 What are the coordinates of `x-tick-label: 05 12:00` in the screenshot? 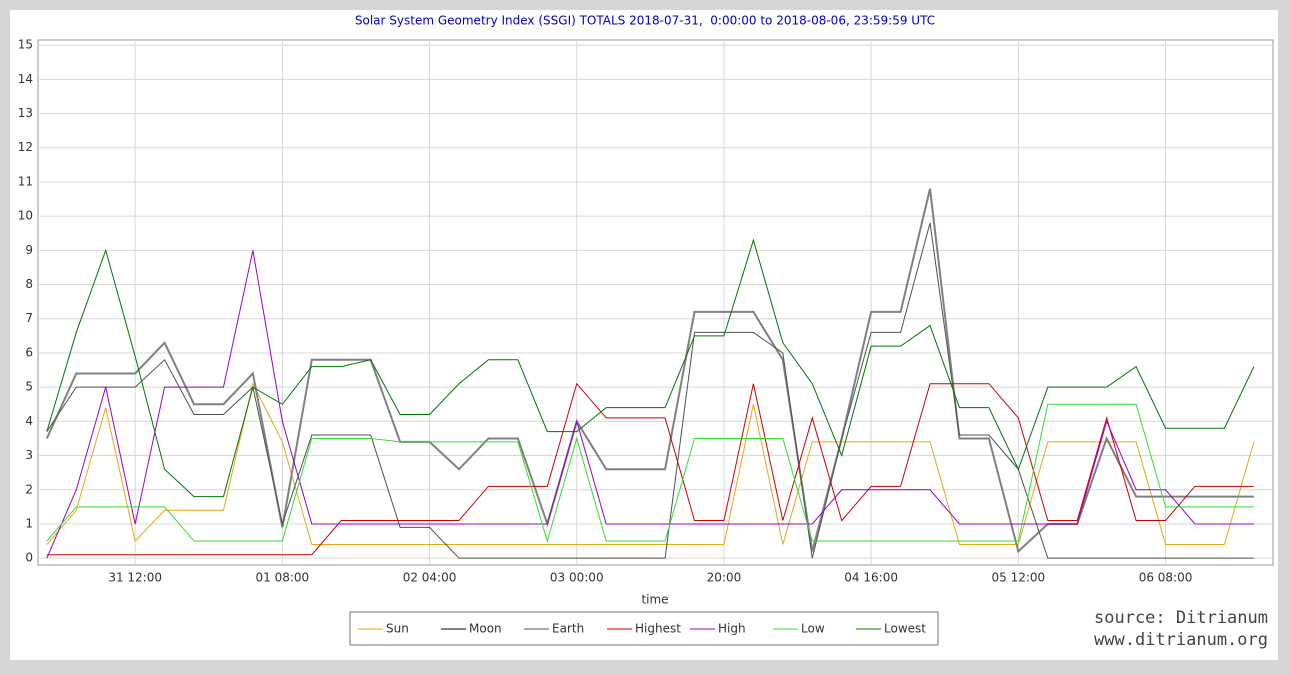 It's located at (1019, 578).